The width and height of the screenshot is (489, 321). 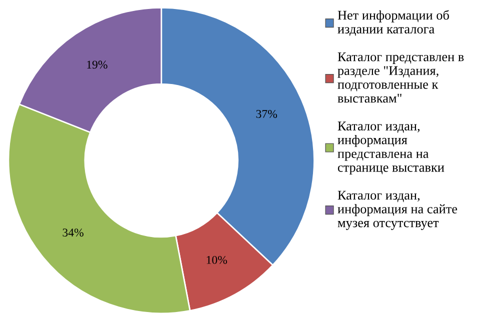 What do you see at coordinates (217, 260) in the screenshot?
I see `data-label: 10%` at bounding box center [217, 260].